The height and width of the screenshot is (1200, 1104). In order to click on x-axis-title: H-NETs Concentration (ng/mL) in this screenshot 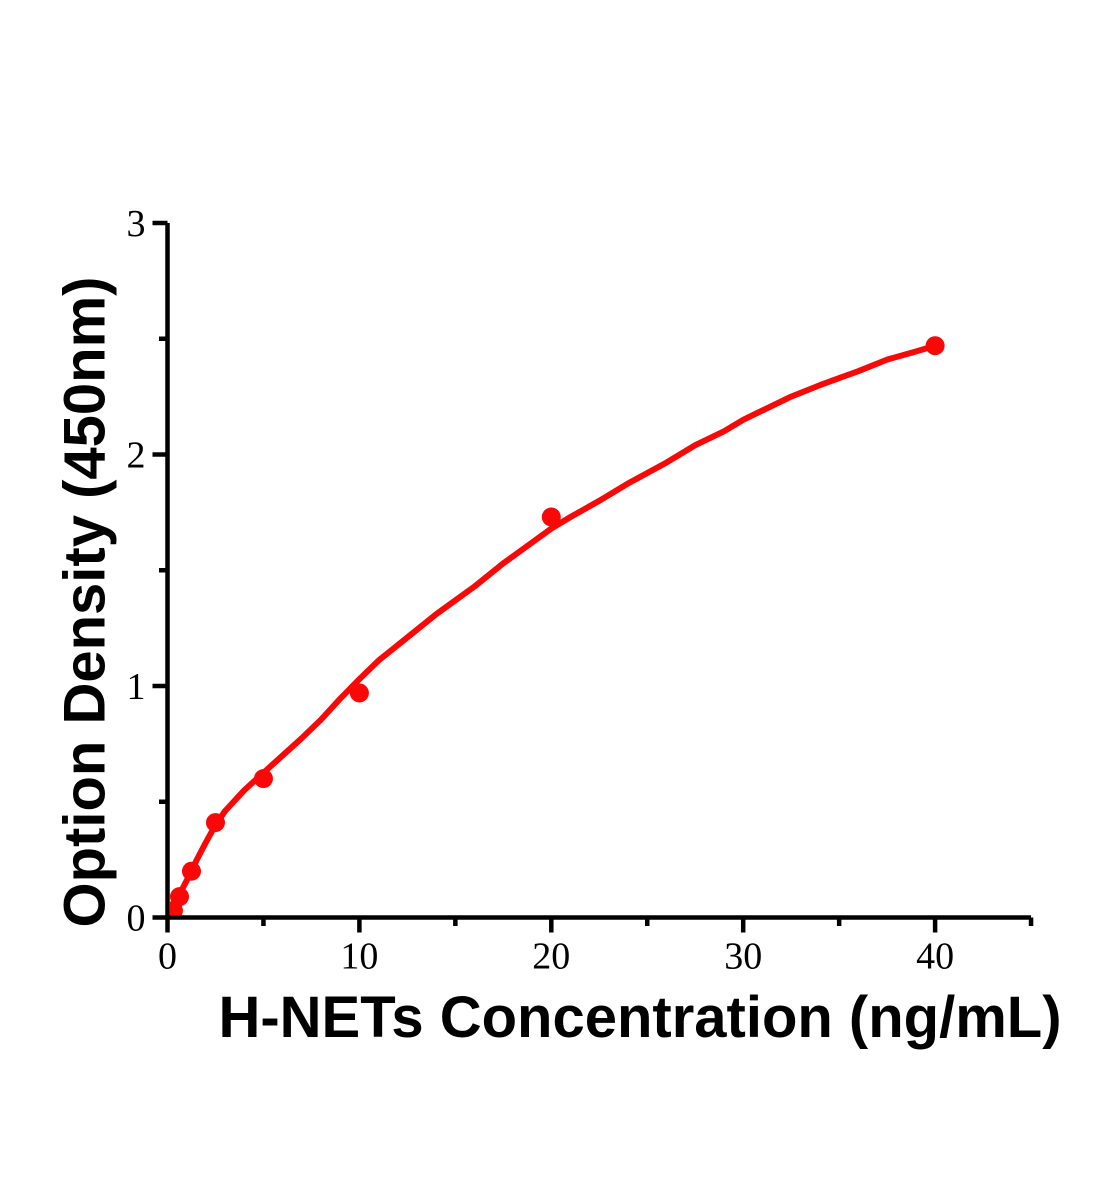, I will do `click(640, 1017)`.